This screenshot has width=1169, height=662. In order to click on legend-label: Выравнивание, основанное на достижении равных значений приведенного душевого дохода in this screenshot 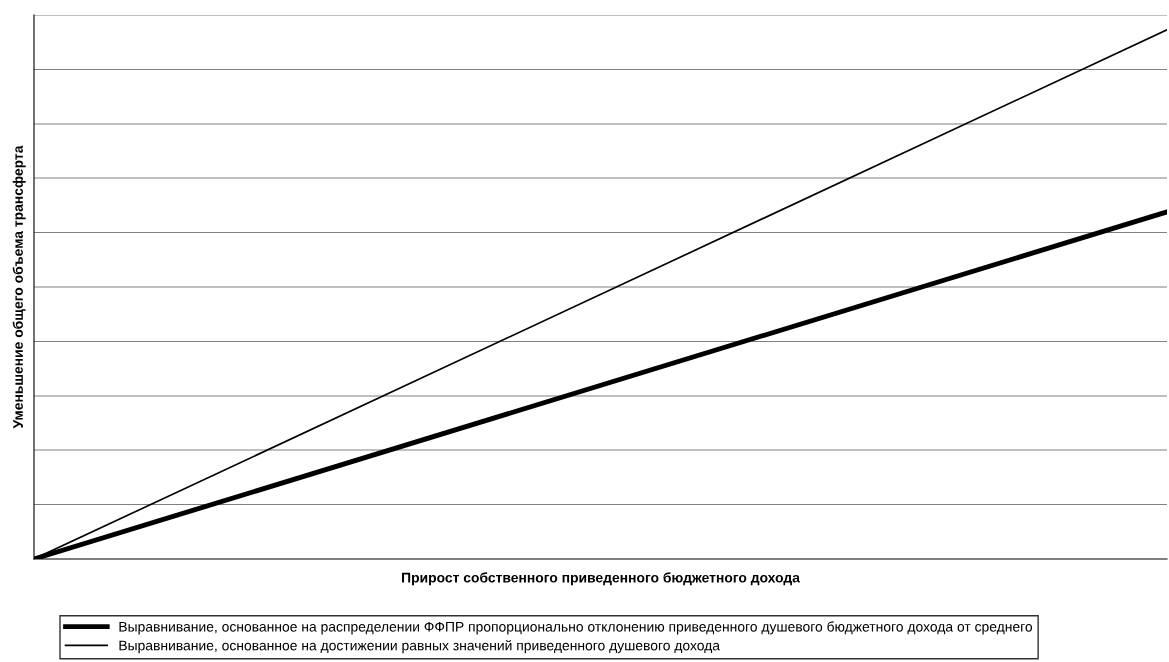, I will do `click(420, 646)`.